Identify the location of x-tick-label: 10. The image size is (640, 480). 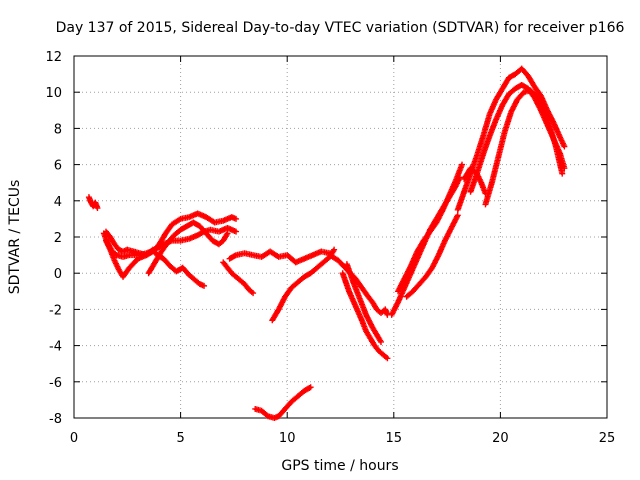
(287, 438).